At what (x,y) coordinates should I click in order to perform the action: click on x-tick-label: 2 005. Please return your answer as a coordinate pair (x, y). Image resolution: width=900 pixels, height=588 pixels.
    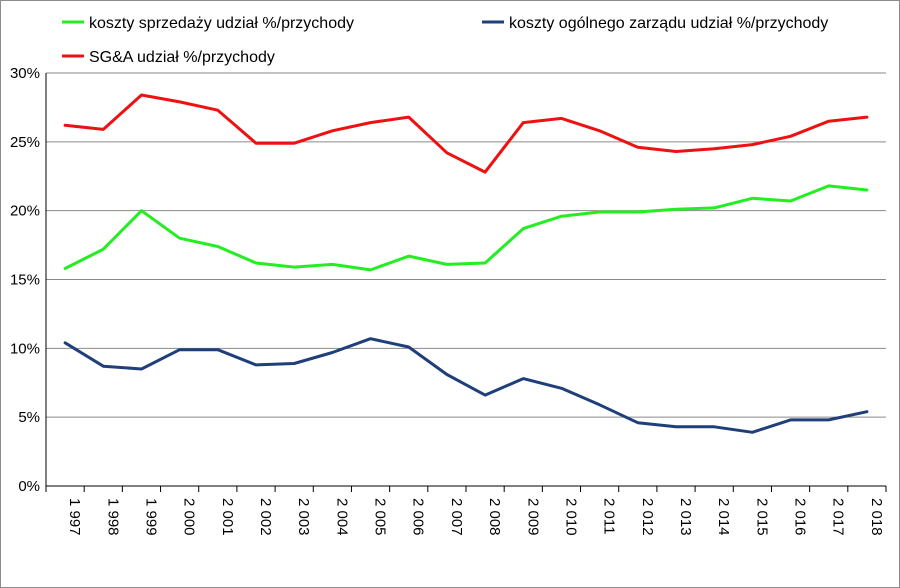
    Looking at the image, I should click on (380, 517).